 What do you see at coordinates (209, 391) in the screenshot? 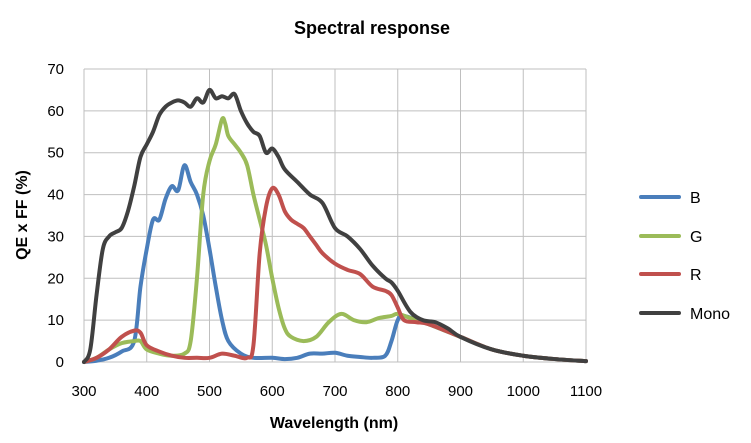
I see `x-tick-label-500: 500` at bounding box center [209, 391].